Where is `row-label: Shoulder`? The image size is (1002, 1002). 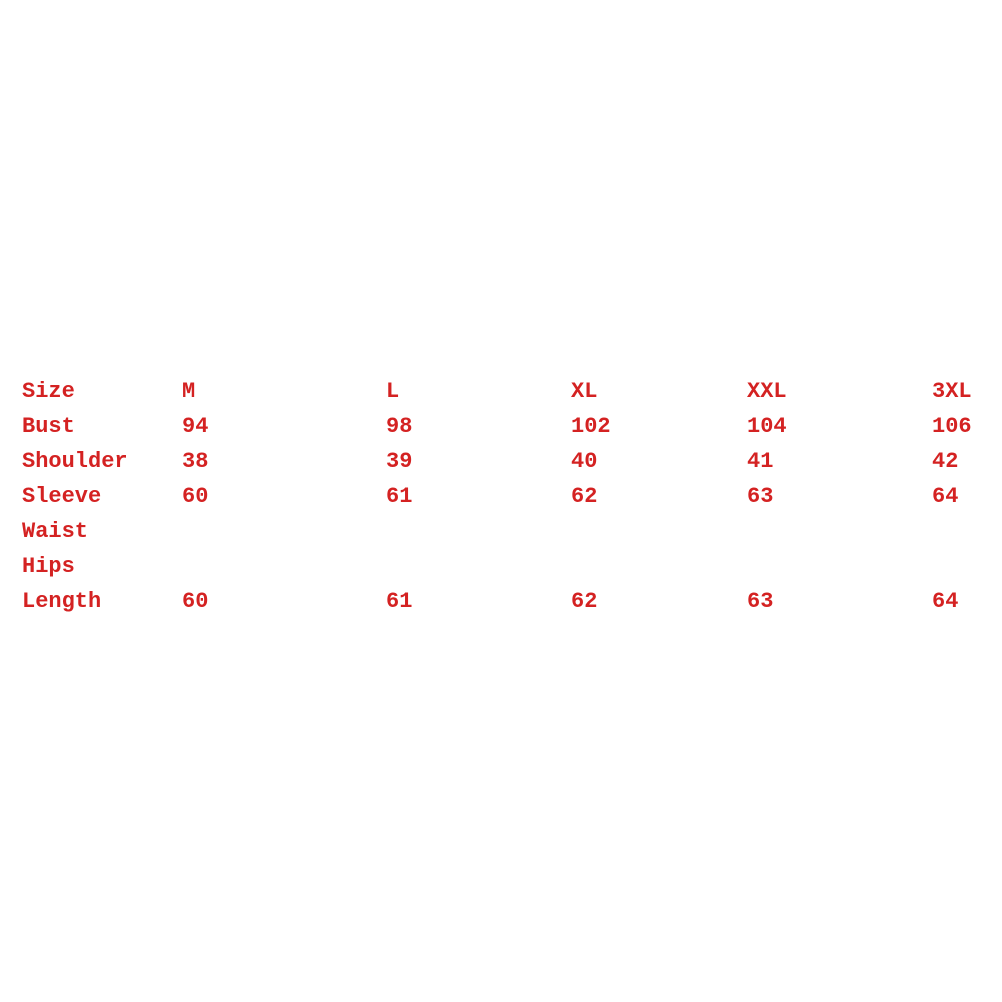 row-label: Shoulder is located at coordinates (75, 461).